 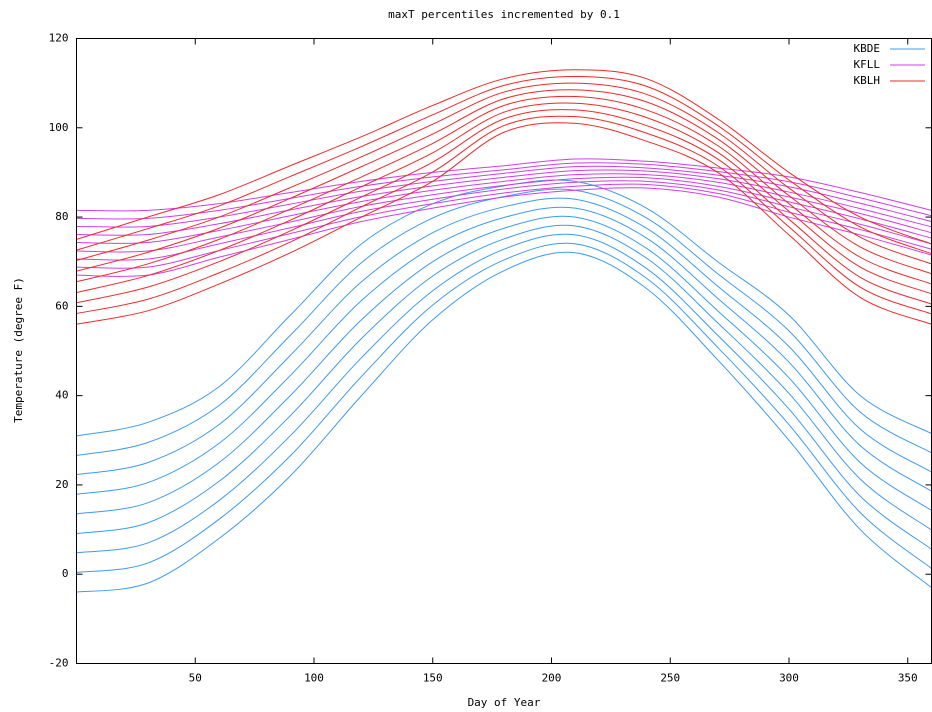 What do you see at coordinates (670, 678) in the screenshot?
I see `x-tick-label: 250` at bounding box center [670, 678].